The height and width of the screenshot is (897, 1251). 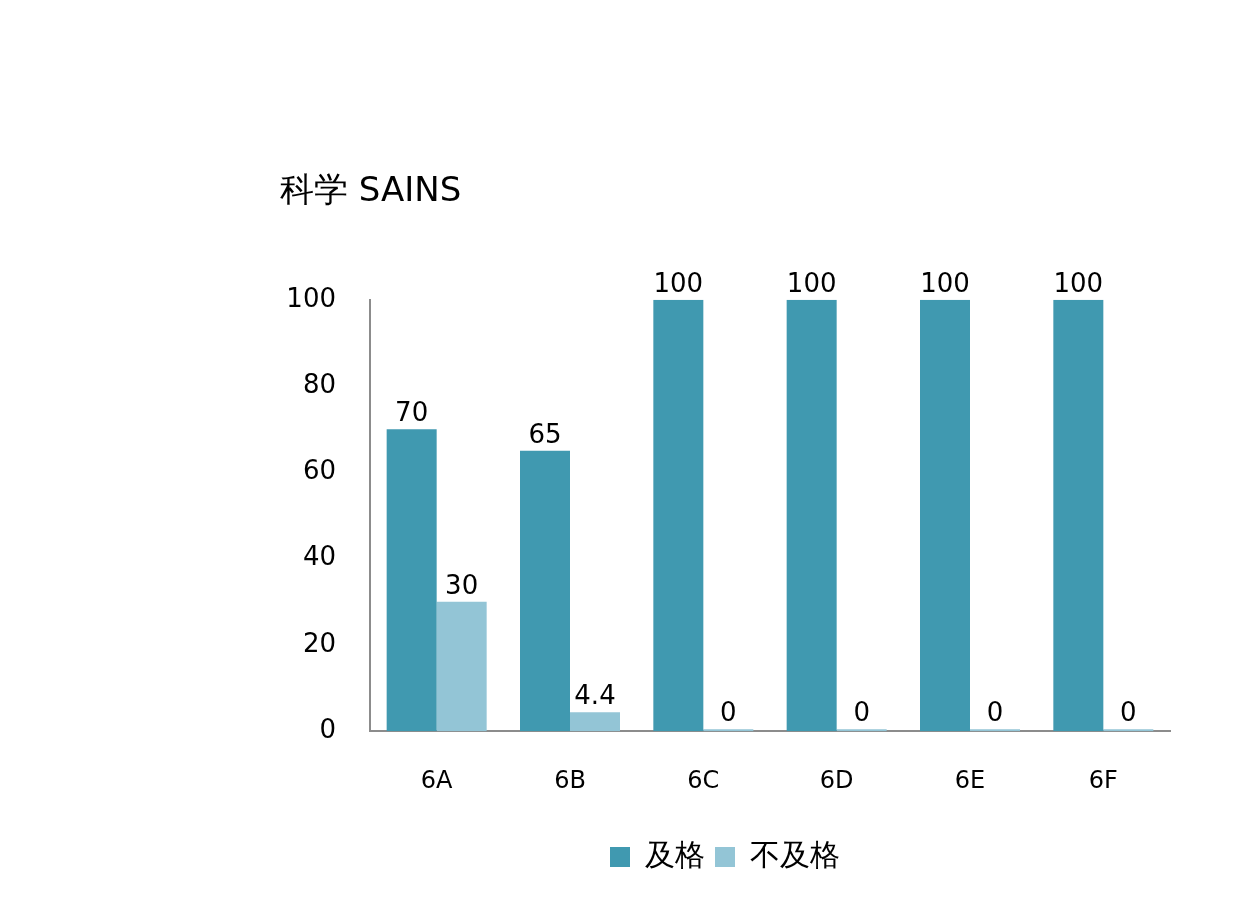 I want to click on x-tick-label: 6A, so click(x=437, y=779).